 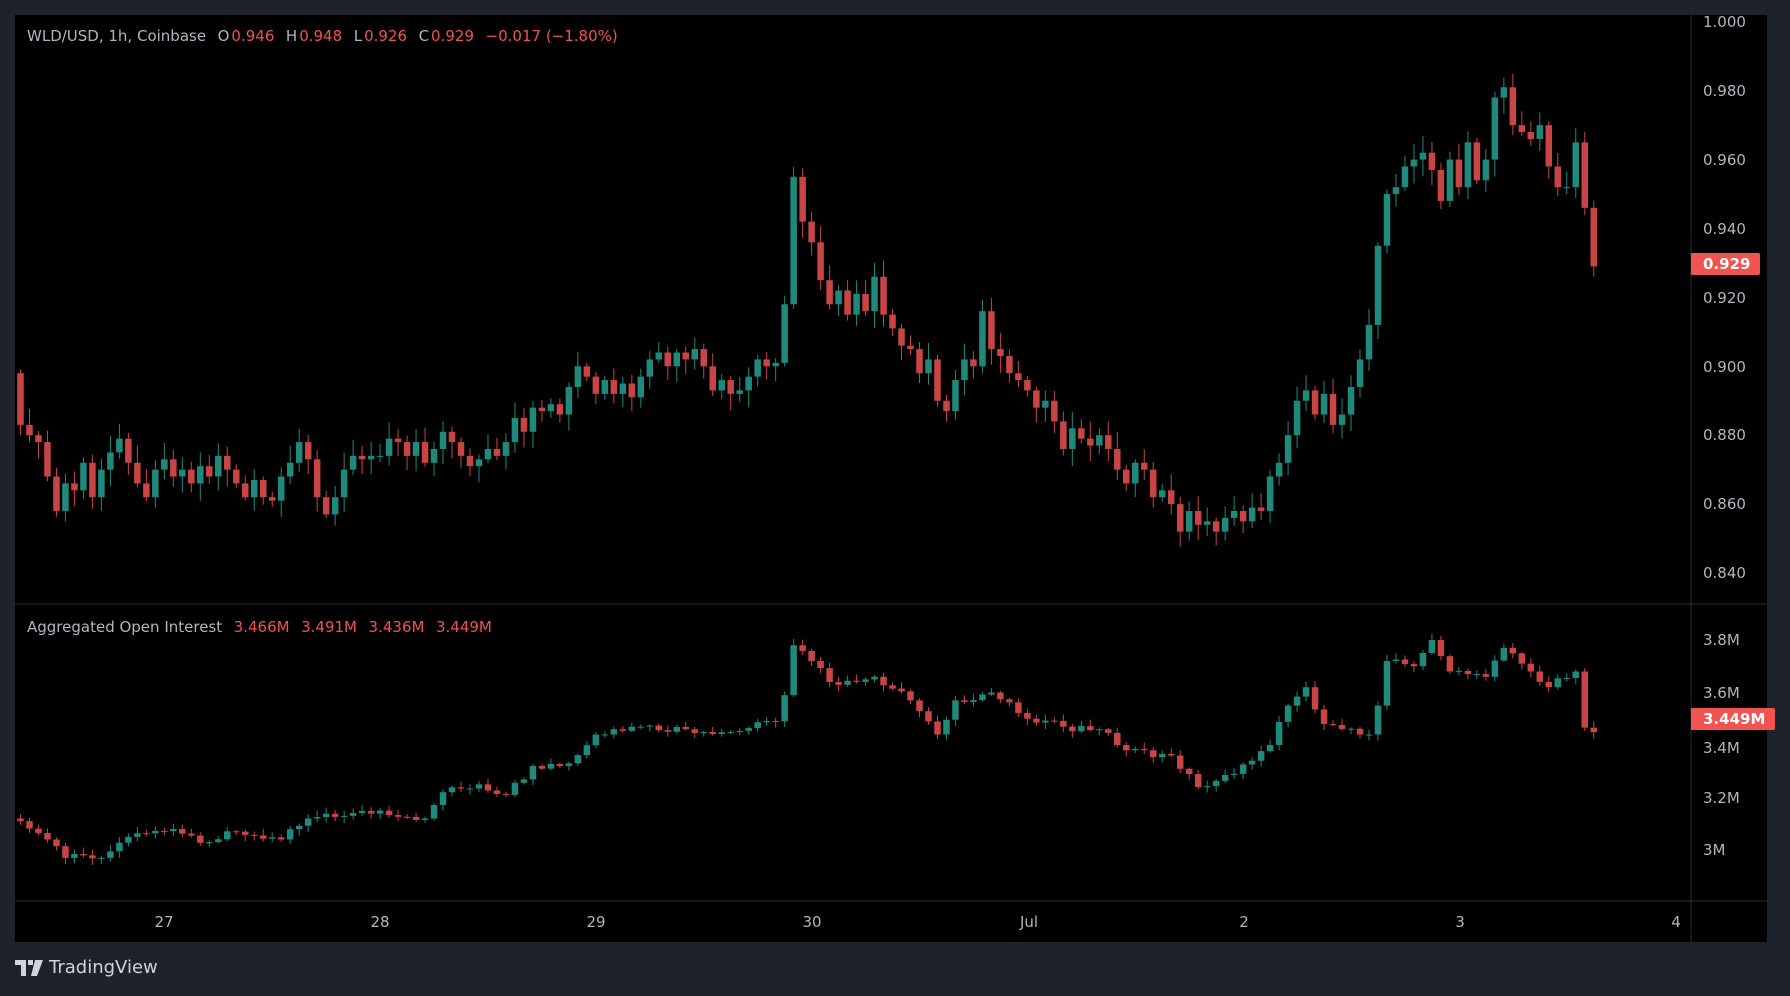 What do you see at coordinates (125, 627) in the screenshot?
I see `oi-title: Aggregated Open Interest` at bounding box center [125, 627].